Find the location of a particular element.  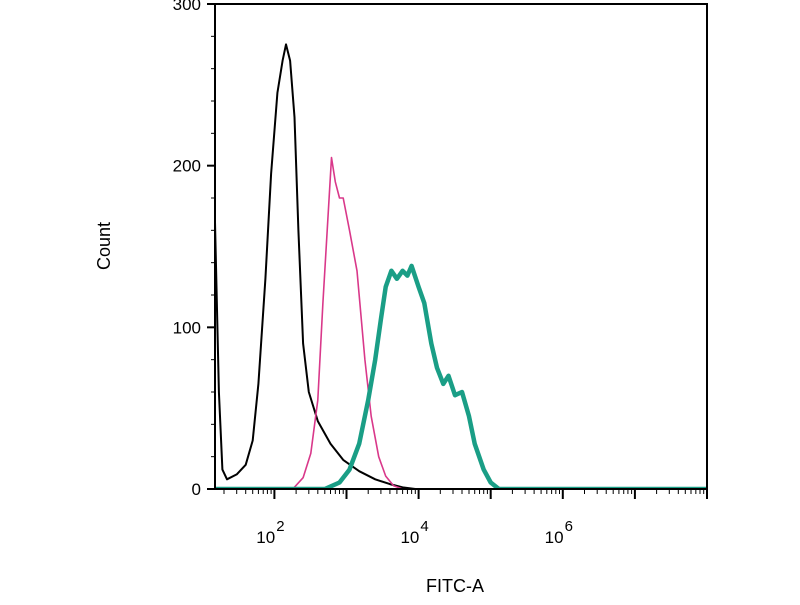

y-tick-label: 0 is located at coordinates (196, 489).